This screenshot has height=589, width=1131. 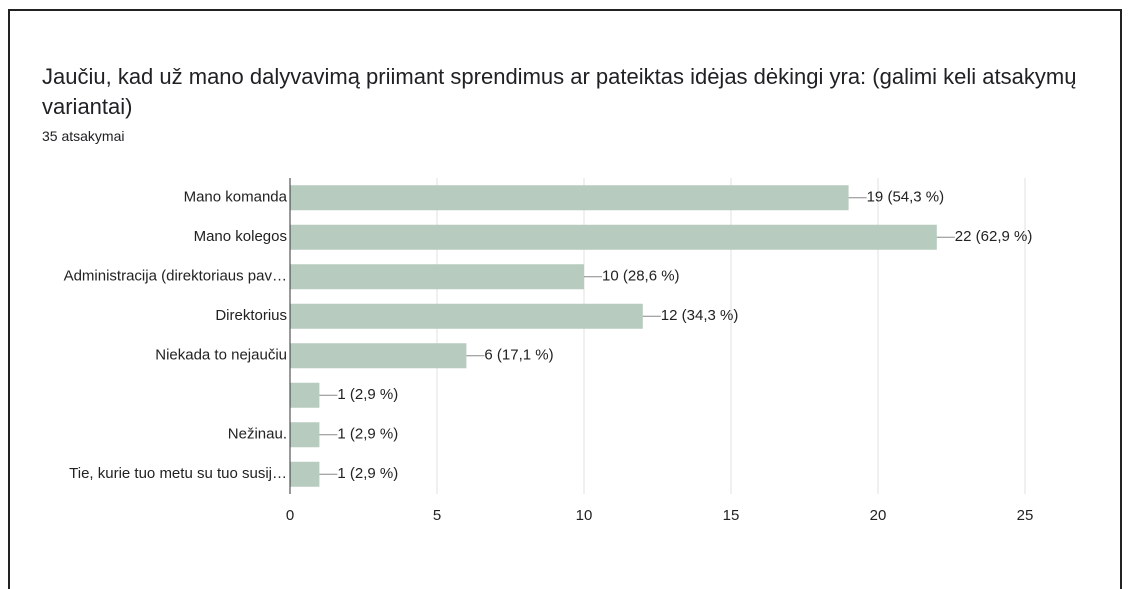 What do you see at coordinates (290, 515) in the screenshot?
I see `x-tick-label: 0` at bounding box center [290, 515].